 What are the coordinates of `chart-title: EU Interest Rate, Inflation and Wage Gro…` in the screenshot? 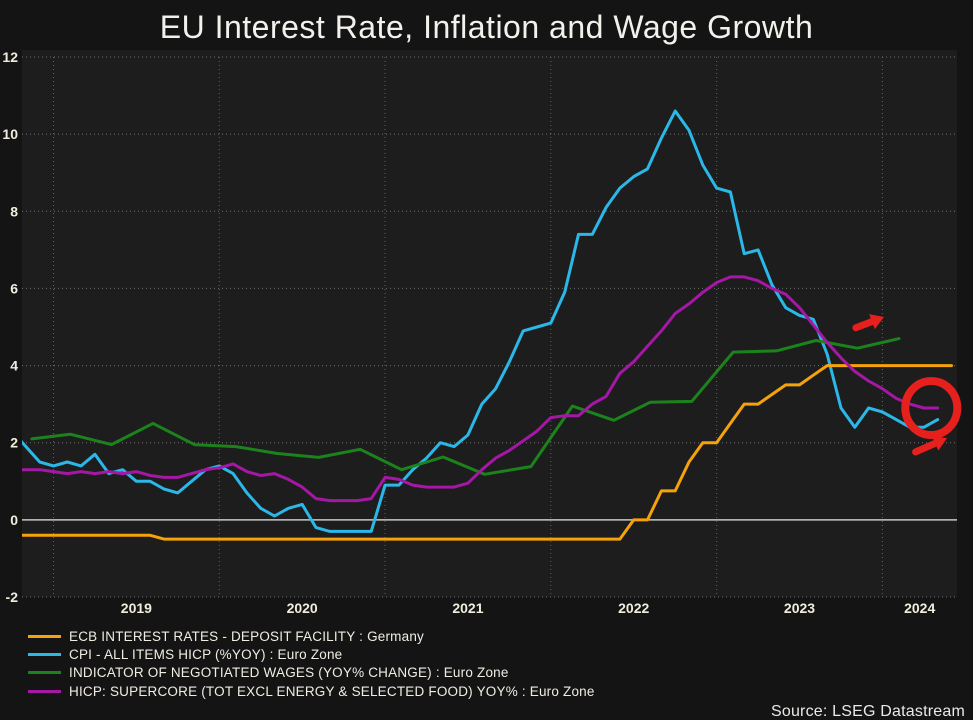 It's located at (486, 27).